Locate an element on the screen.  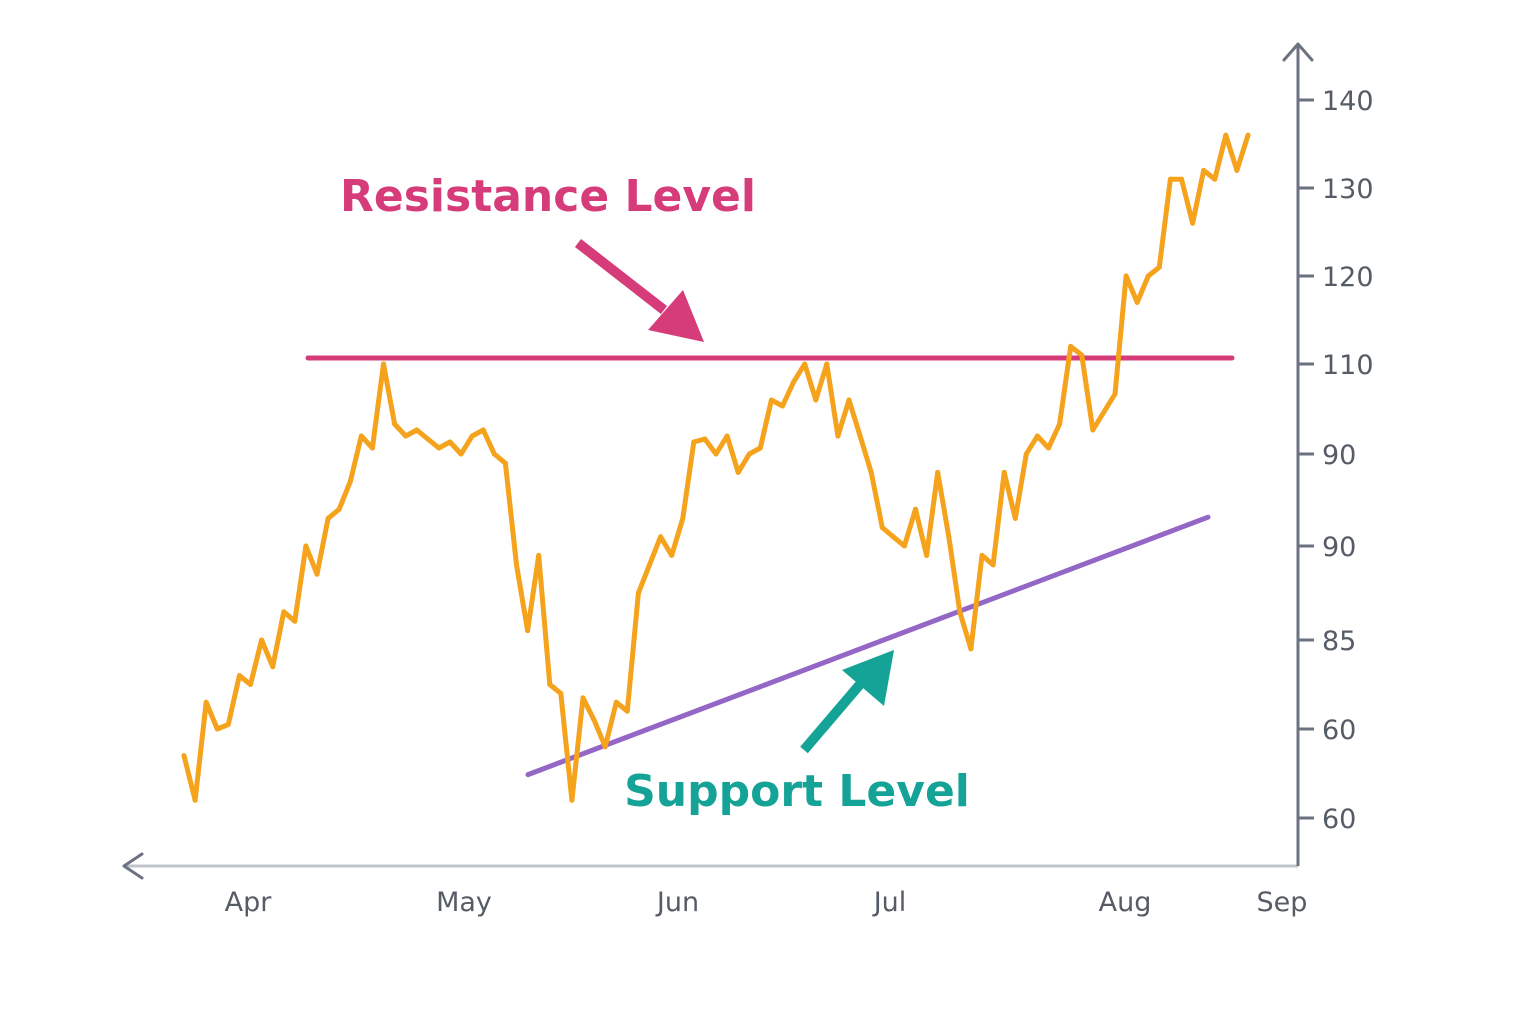
x-tick-label: May is located at coordinates (464, 902).